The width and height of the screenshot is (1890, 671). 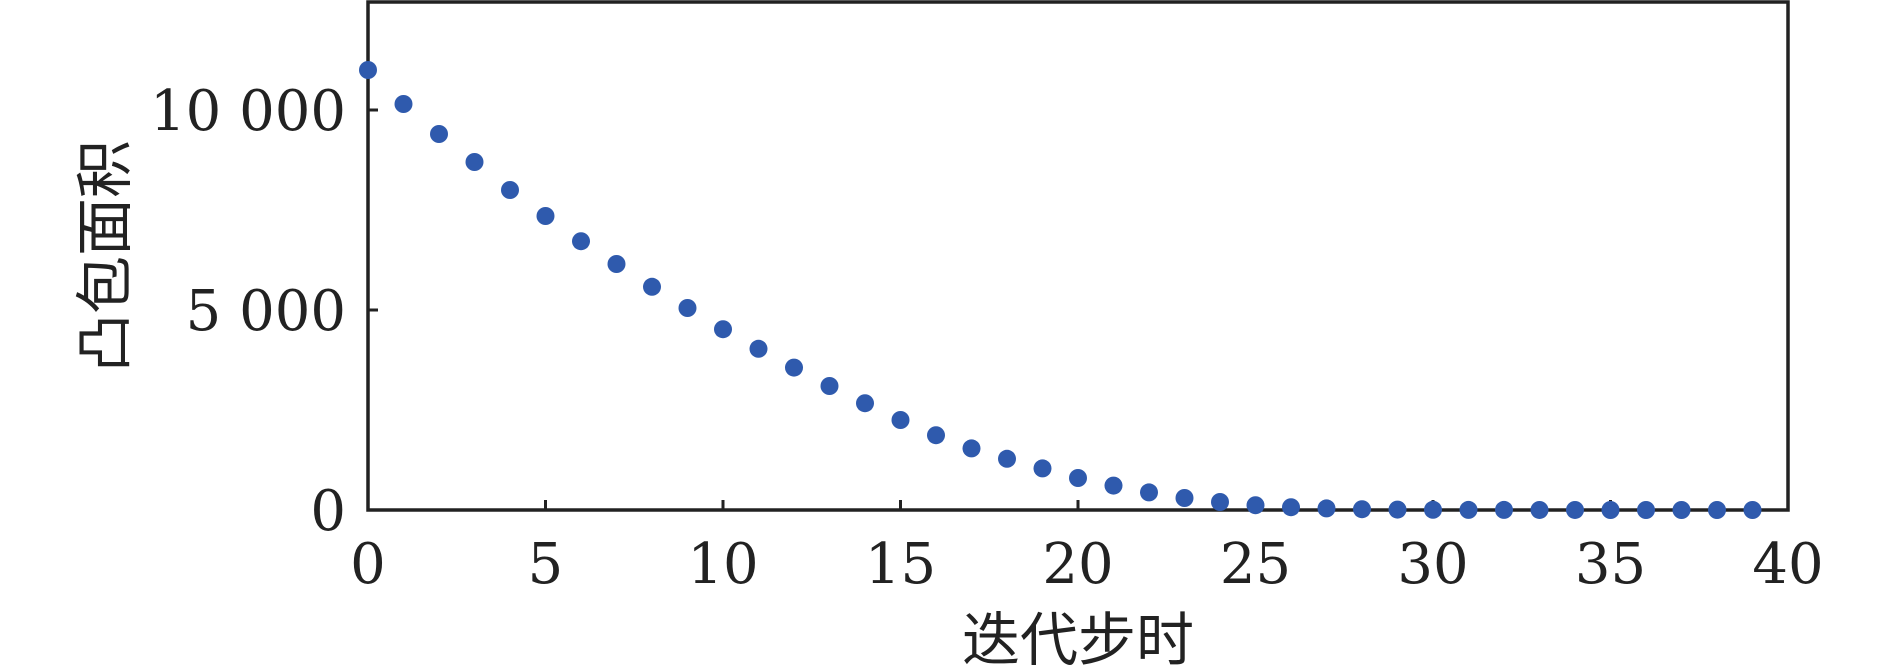 I want to click on x-axis-title: 迭代步时, so click(x=1078, y=638).